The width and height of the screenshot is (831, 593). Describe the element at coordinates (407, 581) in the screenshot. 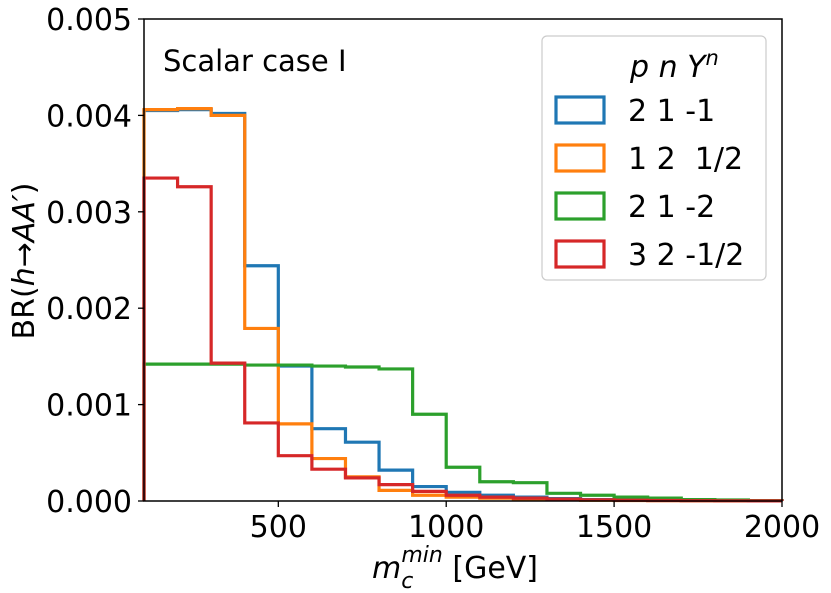

I see `x-axis-label-sub: c` at that location.